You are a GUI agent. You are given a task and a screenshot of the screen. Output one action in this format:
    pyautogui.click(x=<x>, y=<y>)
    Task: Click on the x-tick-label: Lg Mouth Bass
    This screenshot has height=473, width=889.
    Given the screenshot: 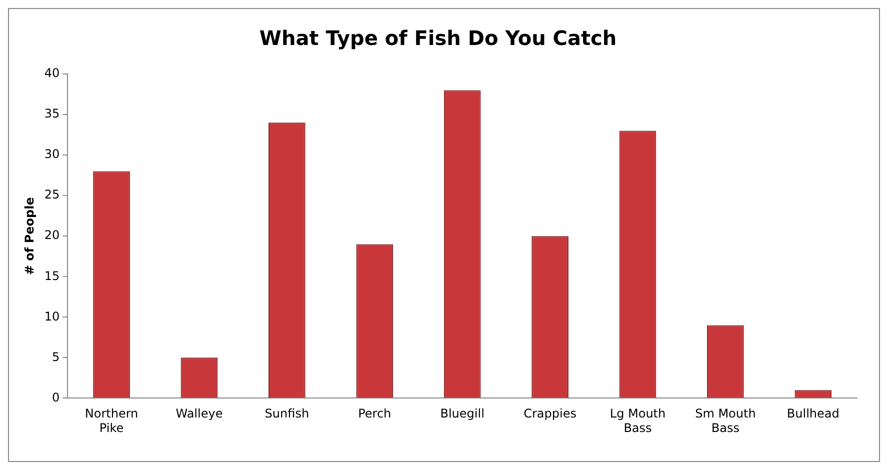 What is the action you would take?
    pyautogui.click(x=638, y=420)
    